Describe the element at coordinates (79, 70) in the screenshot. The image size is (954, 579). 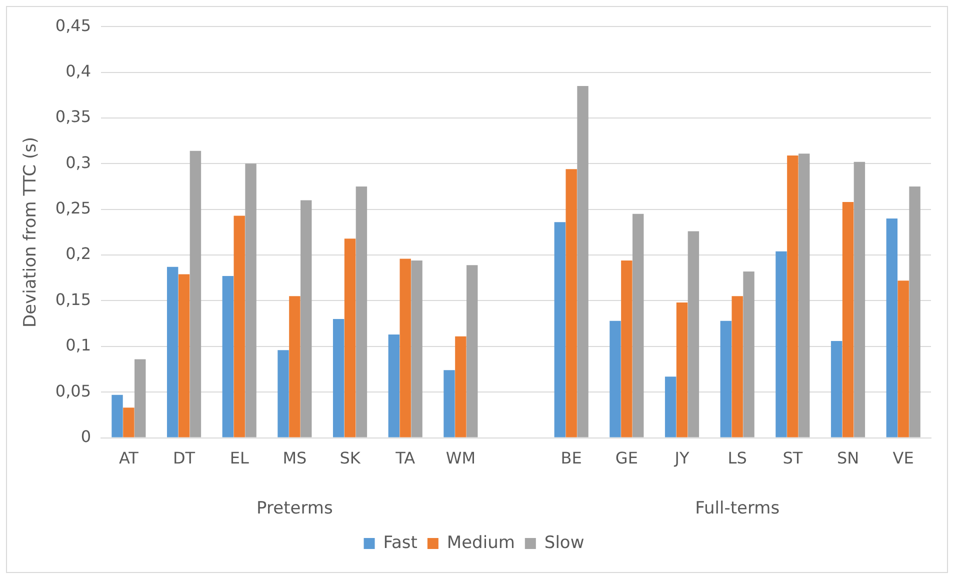
I see `y-tick-label: 0,4` at that location.